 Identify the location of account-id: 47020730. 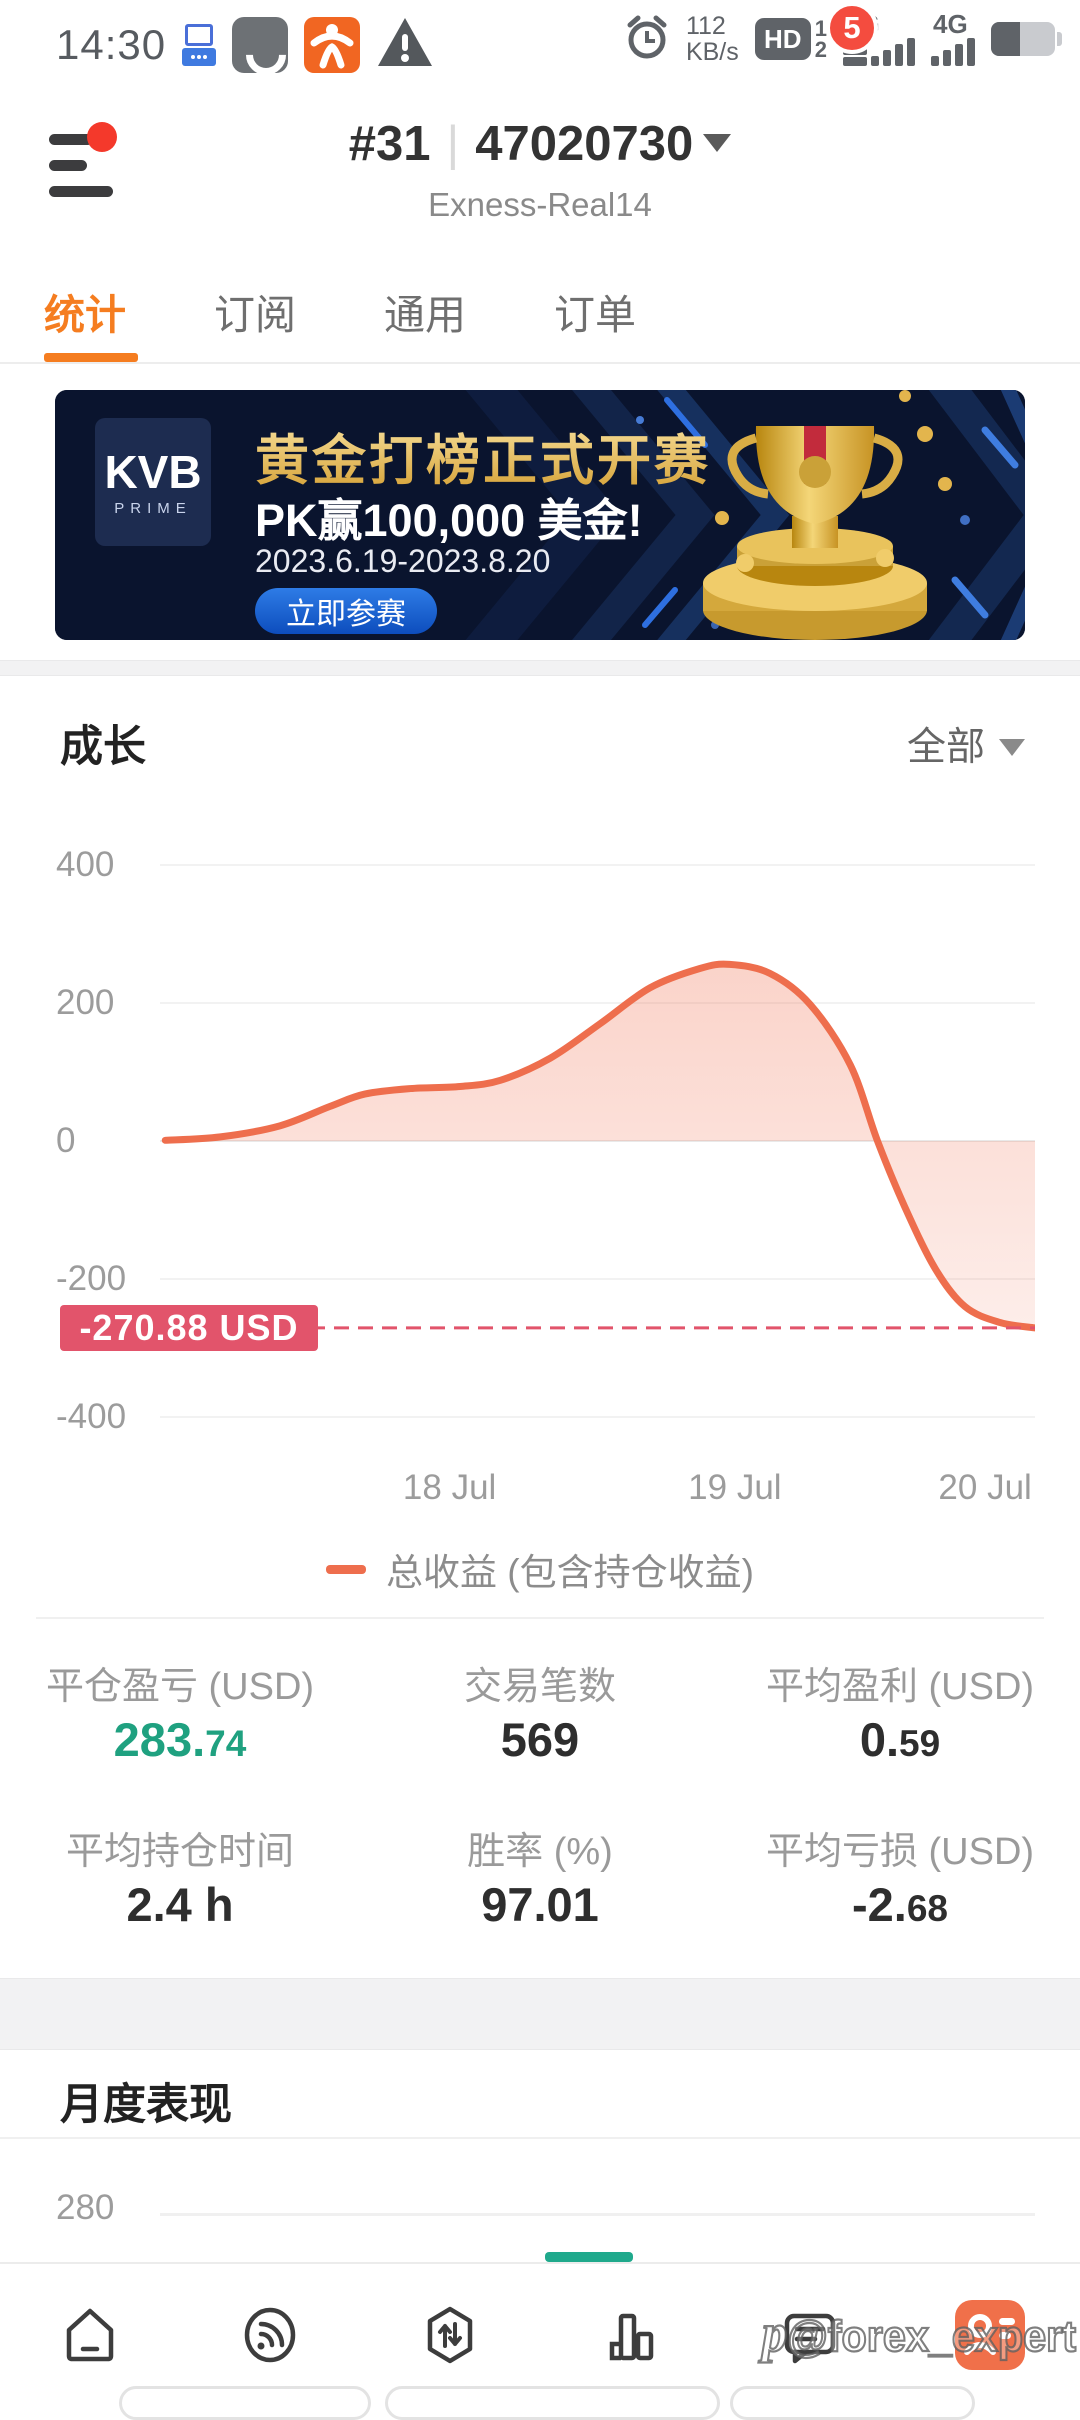
(584, 144).